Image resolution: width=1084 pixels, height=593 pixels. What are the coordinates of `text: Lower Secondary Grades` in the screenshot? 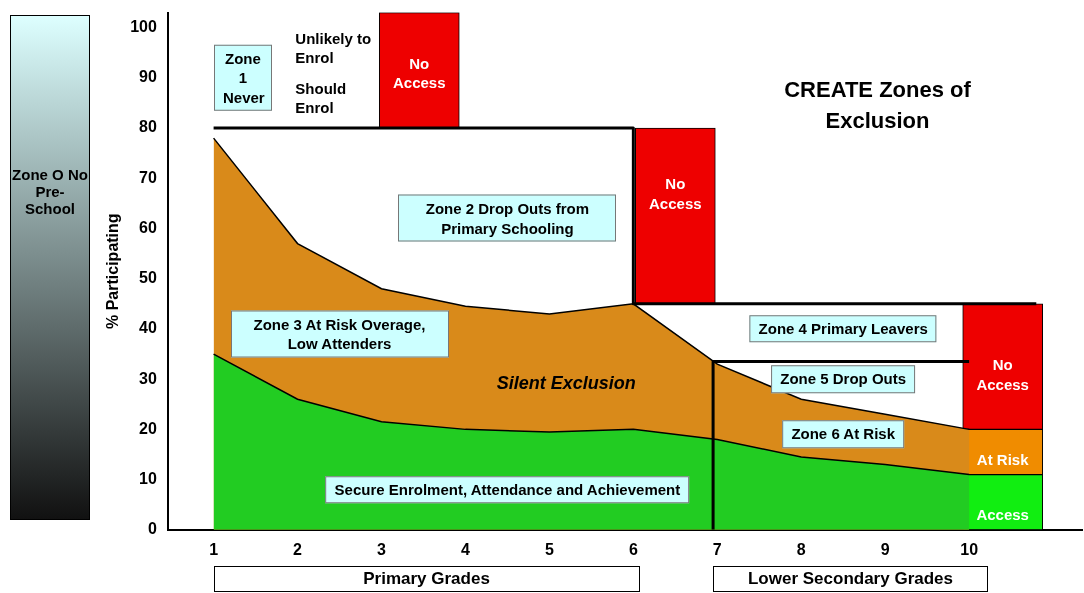 It's located at (850, 579).